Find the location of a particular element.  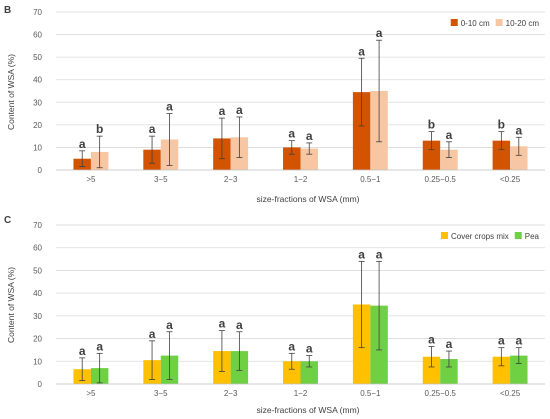

x-axis-title-b: size-fractions of WSA (mm) is located at coordinates (308, 199).